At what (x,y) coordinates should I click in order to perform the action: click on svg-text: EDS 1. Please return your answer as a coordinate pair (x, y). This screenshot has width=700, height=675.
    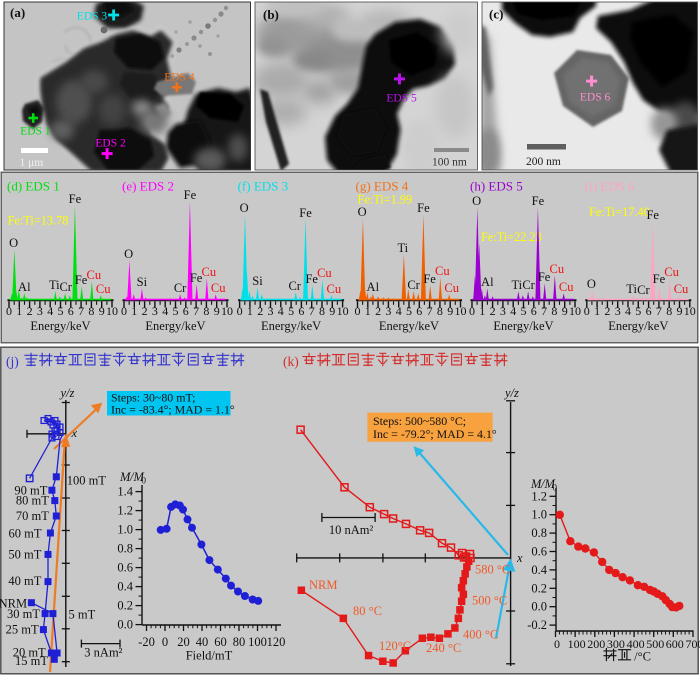
    Looking at the image, I should click on (35, 132).